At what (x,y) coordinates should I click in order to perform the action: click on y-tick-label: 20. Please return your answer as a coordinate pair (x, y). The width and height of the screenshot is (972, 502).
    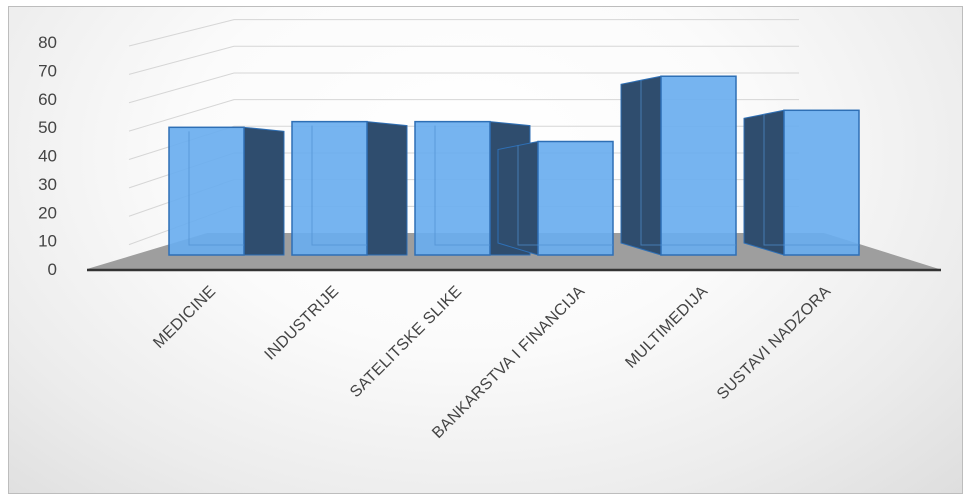
    Looking at the image, I should click on (47, 212).